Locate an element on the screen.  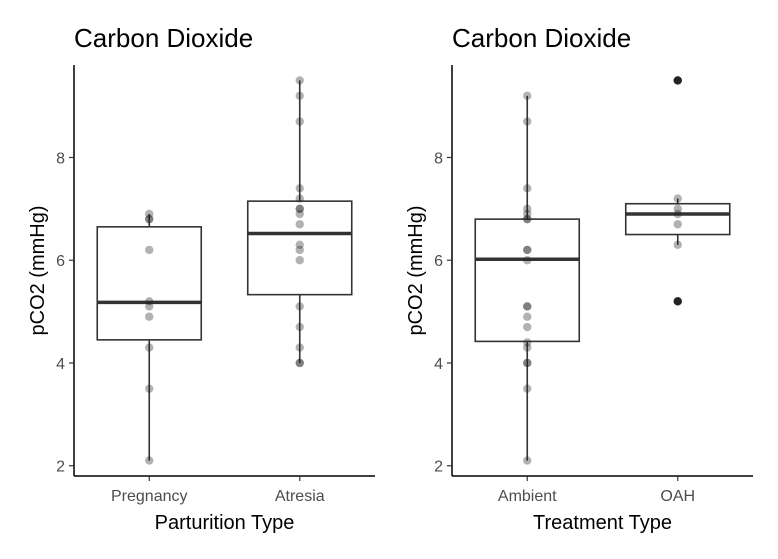
x-axis-label: Parturition Type is located at coordinates (225, 523).